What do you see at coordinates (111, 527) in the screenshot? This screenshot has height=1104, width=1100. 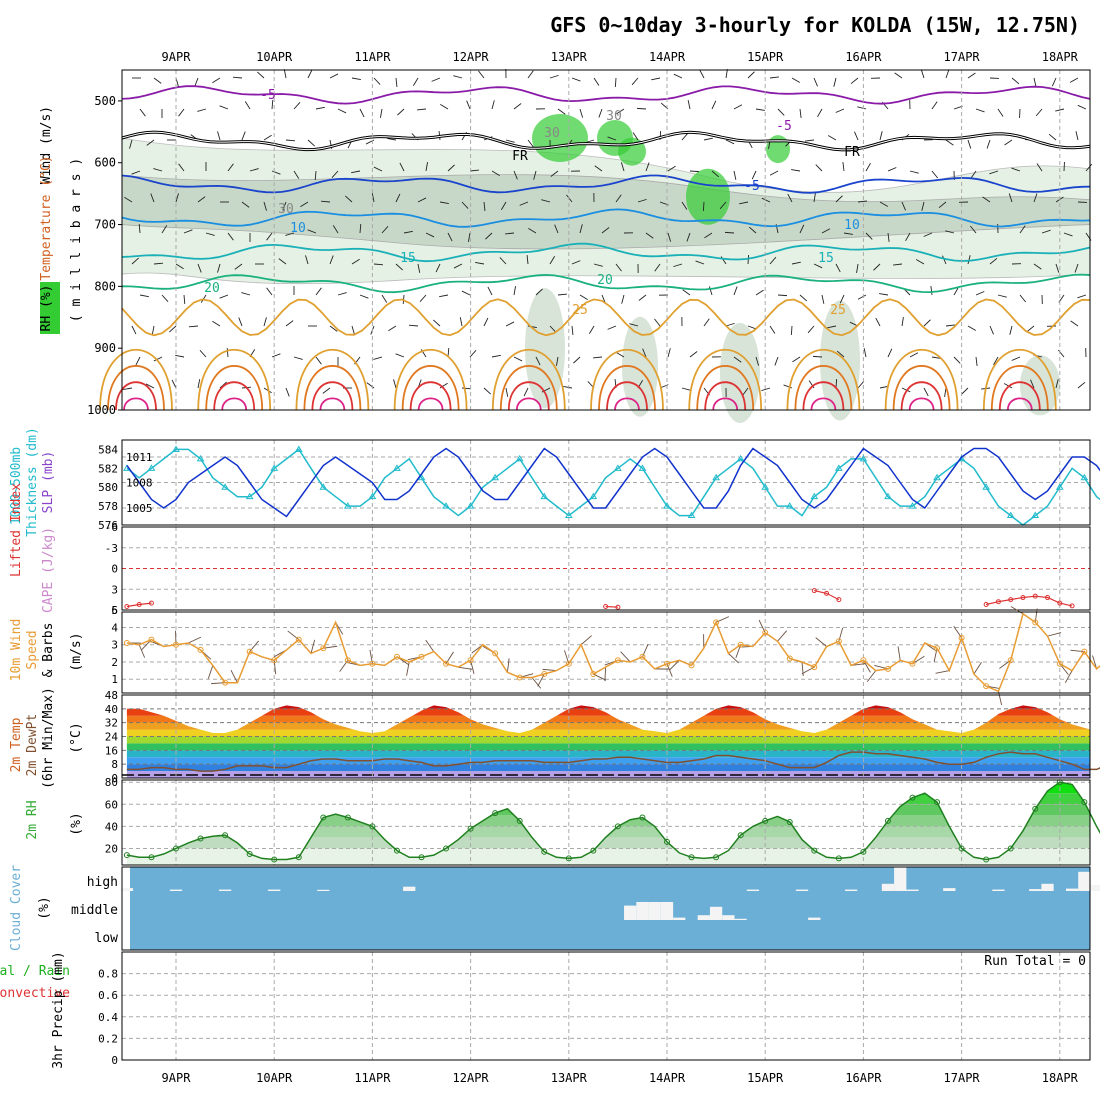 I see `y-tick-label-li: -6` at bounding box center [111, 527].